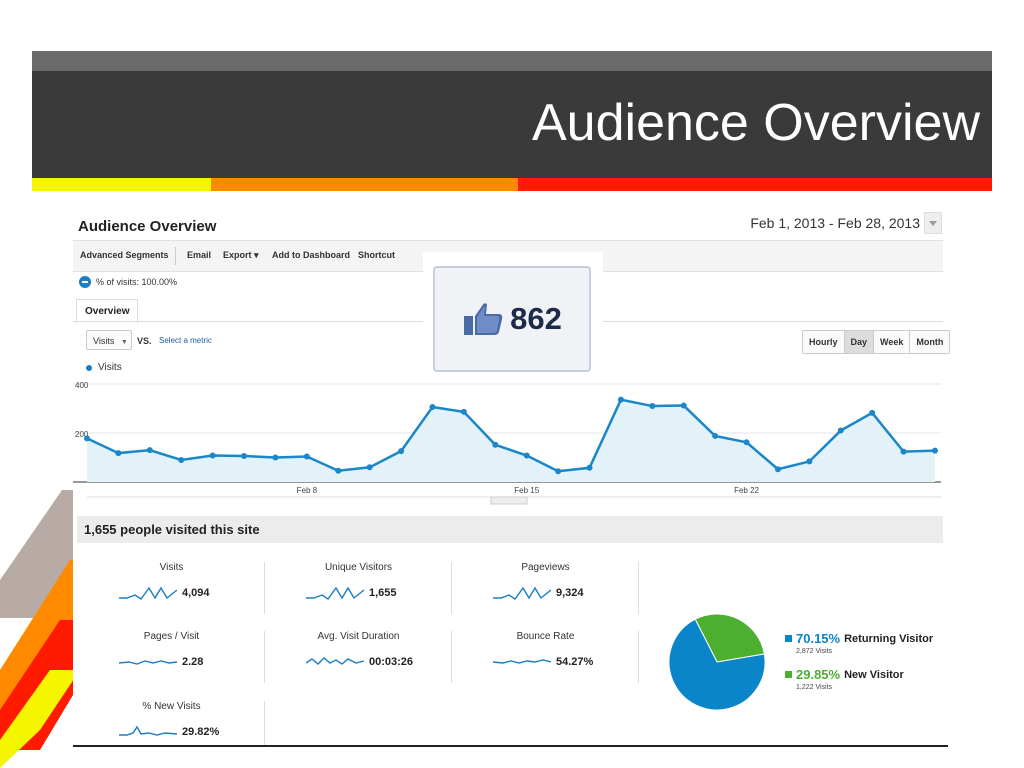 The width and height of the screenshot is (1024, 768). I want to click on chevron-down-icon, so click(933, 223).